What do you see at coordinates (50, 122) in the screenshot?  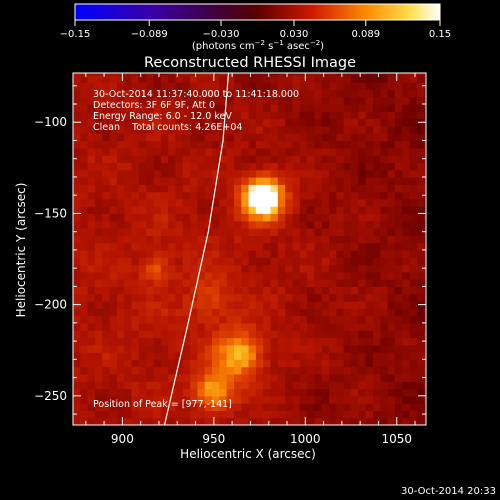 I see `y-tick-label: −100` at bounding box center [50, 122].